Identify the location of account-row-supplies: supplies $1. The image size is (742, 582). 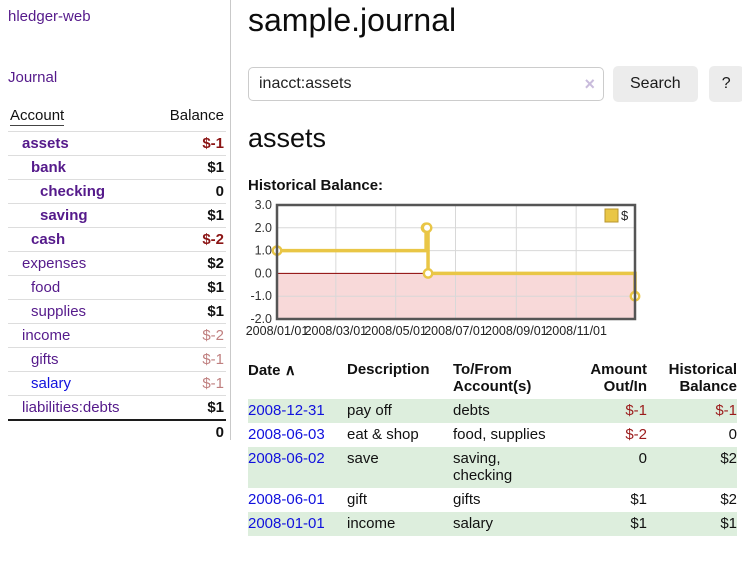
(117, 311).